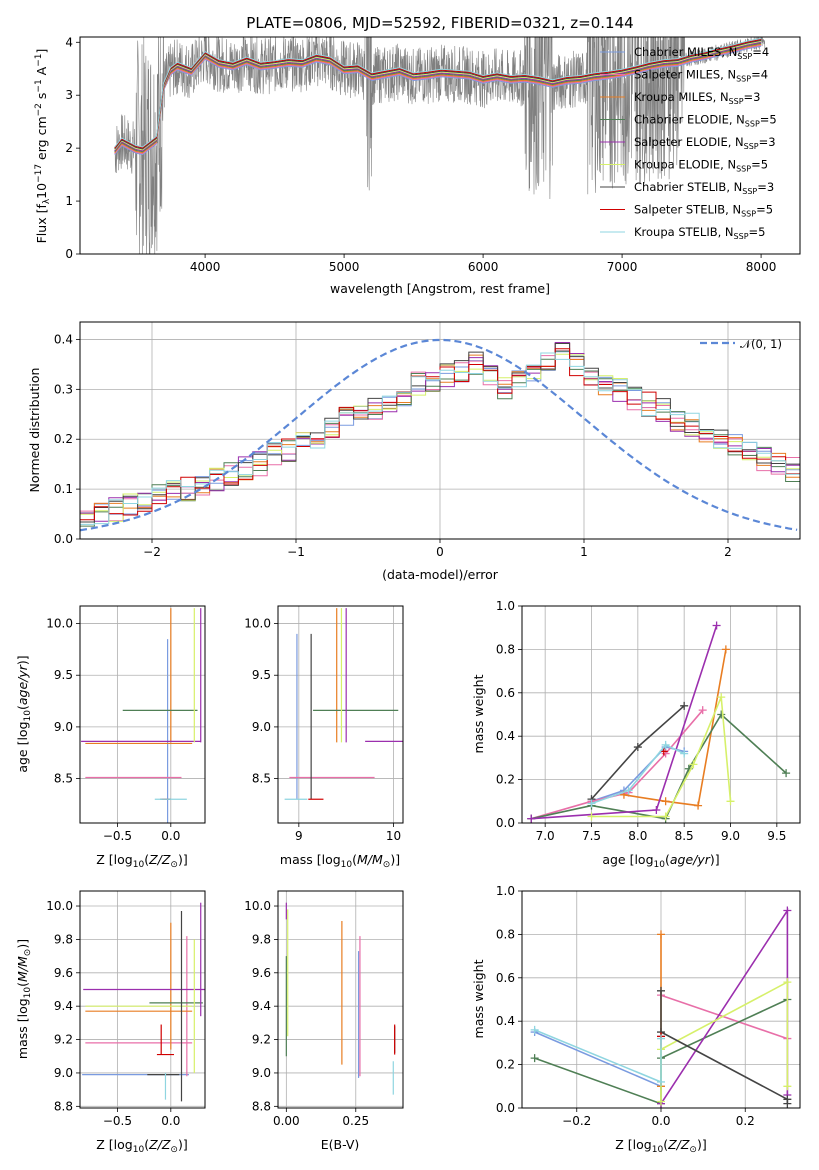 This screenshot has width=819, height=1170. Describe the element at coordinates (142, 999) in the screenshot. I see `mass_vs_Z-plot-area` at that location.